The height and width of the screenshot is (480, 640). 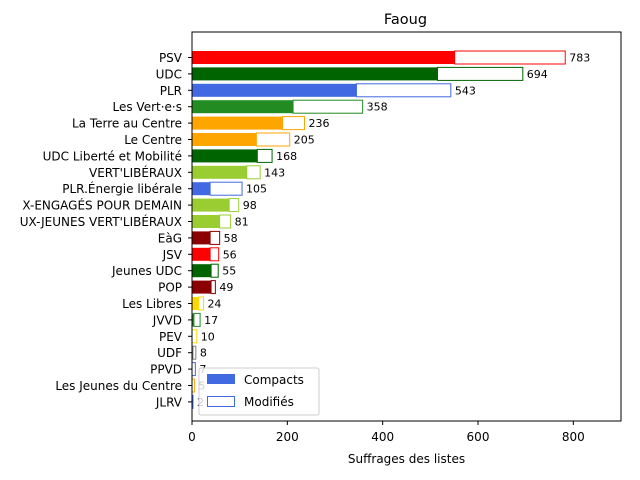 What do you see at coordinates (208, 336) in the screenshot?
I see `total-label-row-17: 10` at bounding box center [208, 336].